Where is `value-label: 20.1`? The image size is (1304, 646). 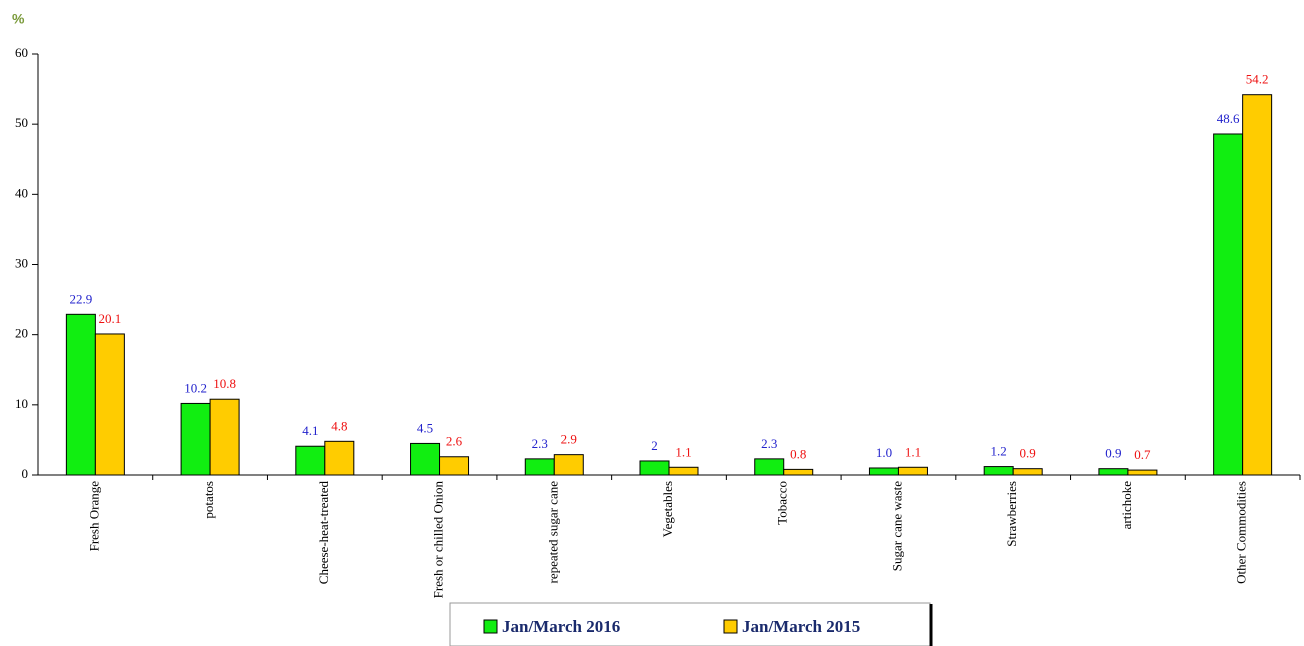 value-label: 20.1 is located at coordinates (109, 318).